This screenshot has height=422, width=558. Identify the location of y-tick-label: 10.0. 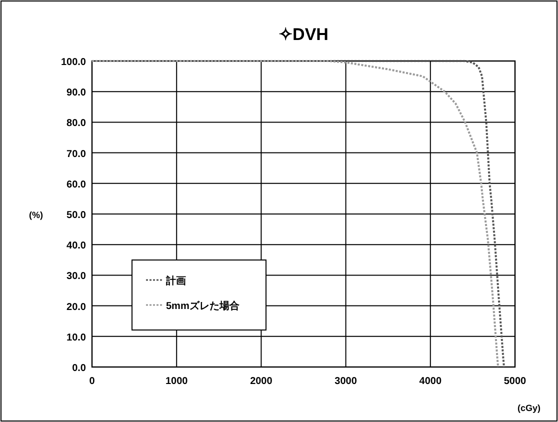
(76, 338).